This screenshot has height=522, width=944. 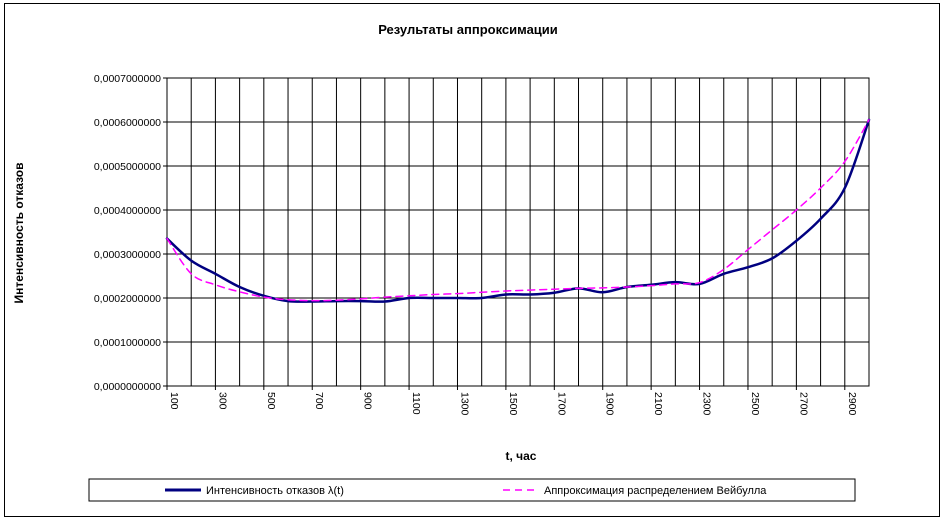 What do you see at coordinates (127, 211) in the screenshot?
I see `y-tick-label: 0,0004000000` at bounding box center [127, 211].